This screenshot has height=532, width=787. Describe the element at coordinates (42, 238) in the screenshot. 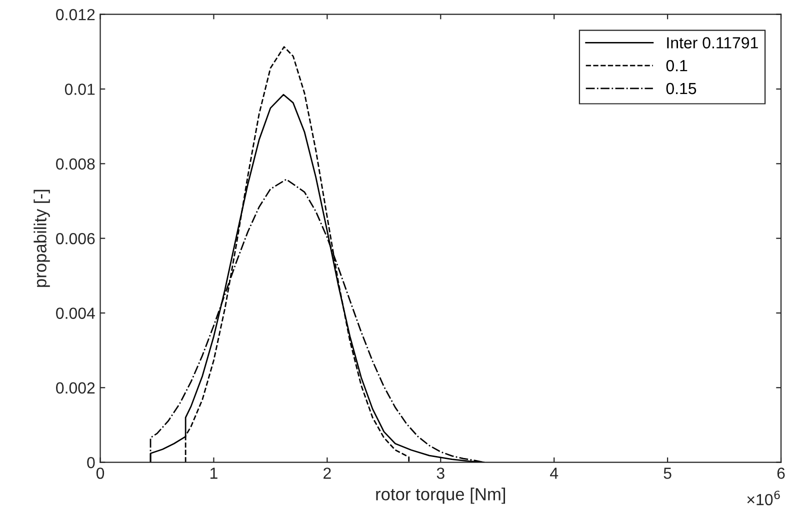

I see `y-axis-title: propability [-]` at that location.